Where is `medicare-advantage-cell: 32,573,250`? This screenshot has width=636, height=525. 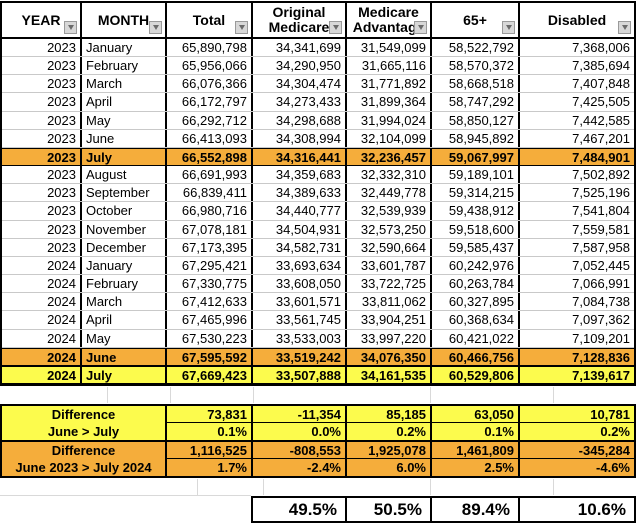
medicare-advantage-cell: 32,573,250 is located at coordinates (389, 229).